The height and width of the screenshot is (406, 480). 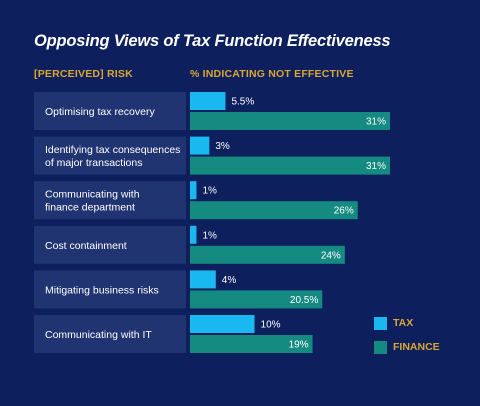 What do you see at coordinates (242, 102) in the screenshot?
I see `tax-value-label: 5.5%` at bounding box center [242, 102].